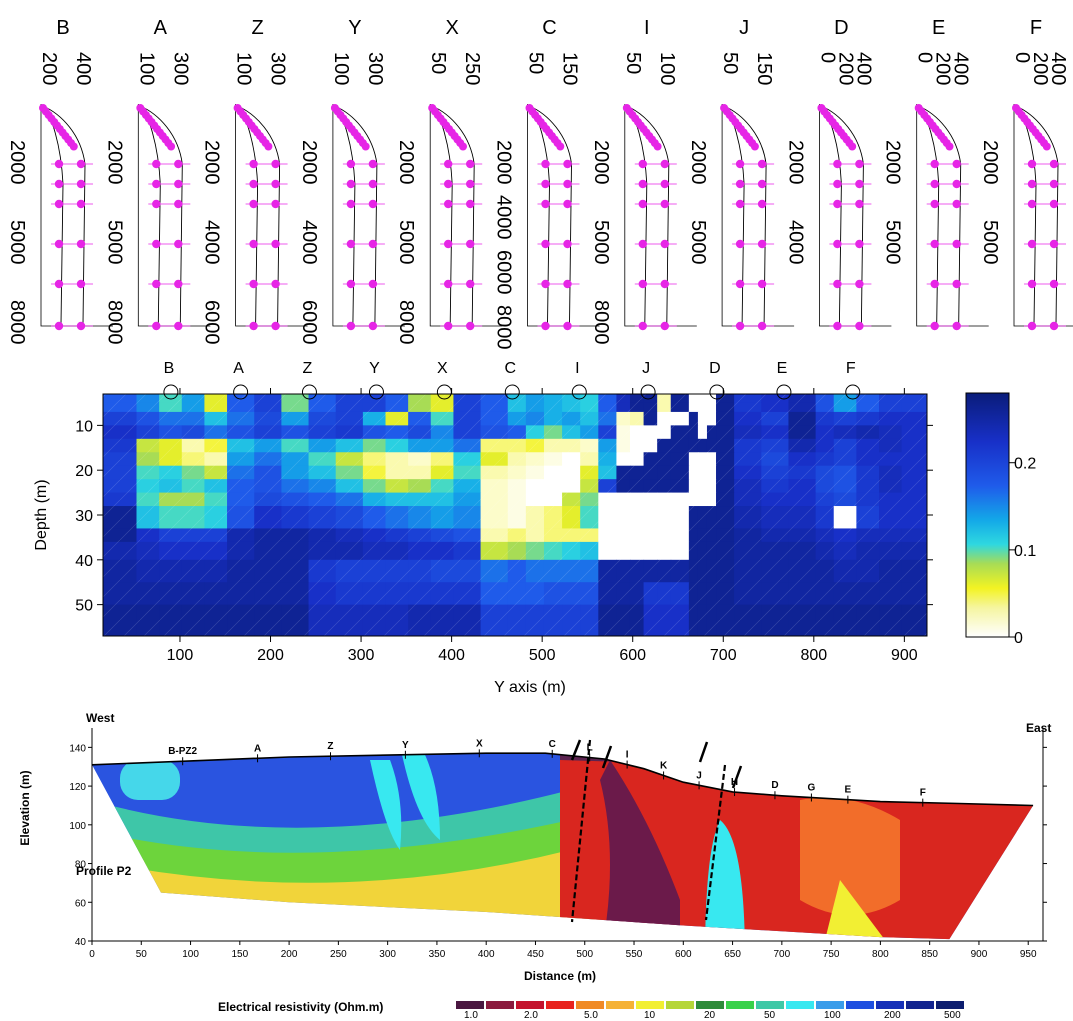 The width and height of the screenshot is (1073, 1021). What do you see at coordinates (471, 1015) in the screenshot?
I see `legend-tick-label: 1.0` at bounding box center [471, 1015].